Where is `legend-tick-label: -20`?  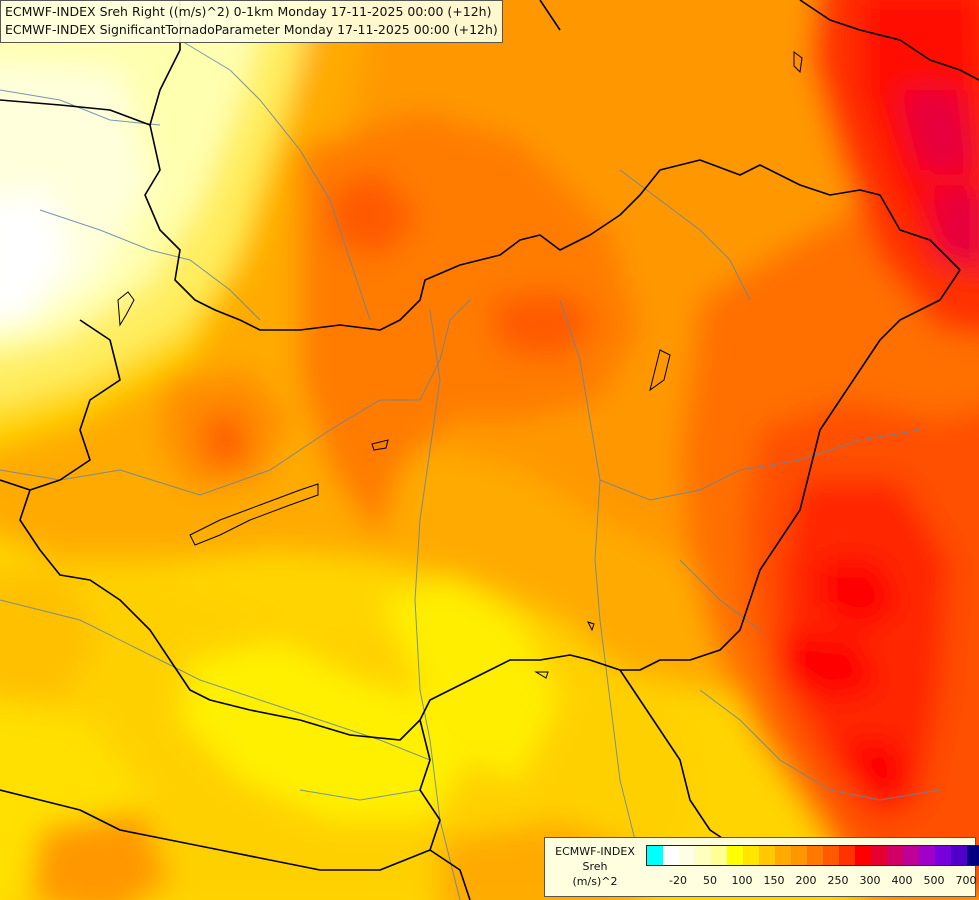
legend-tick-label: -20 is located at coordinates (678, 880).